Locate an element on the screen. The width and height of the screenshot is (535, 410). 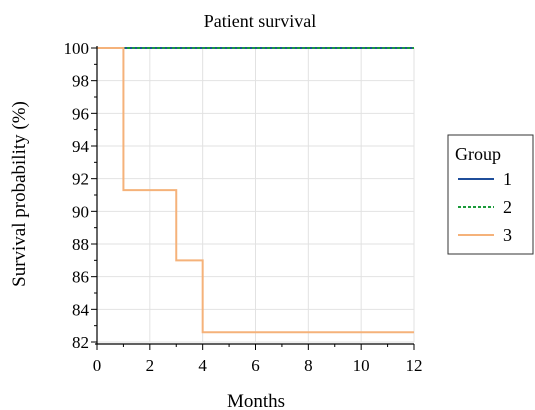
y-tick-label: 84 is located at coordinates (81, 309).